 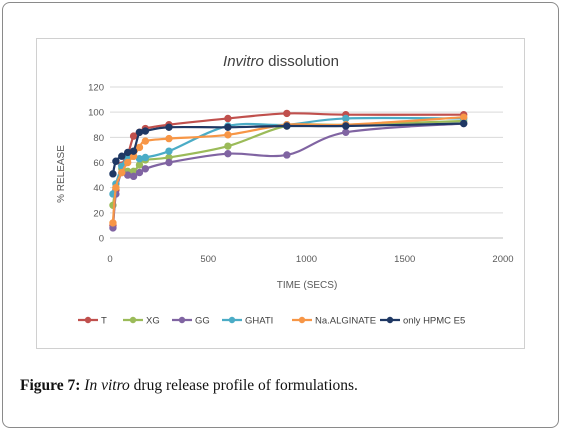 I want to click on legend-item-gg: GG, so click(x=191, y=321).